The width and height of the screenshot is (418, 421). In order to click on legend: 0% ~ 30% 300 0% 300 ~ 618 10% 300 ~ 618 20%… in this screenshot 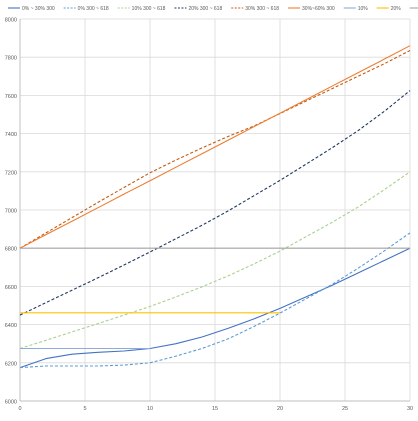, I will do `click(213, 9)`.